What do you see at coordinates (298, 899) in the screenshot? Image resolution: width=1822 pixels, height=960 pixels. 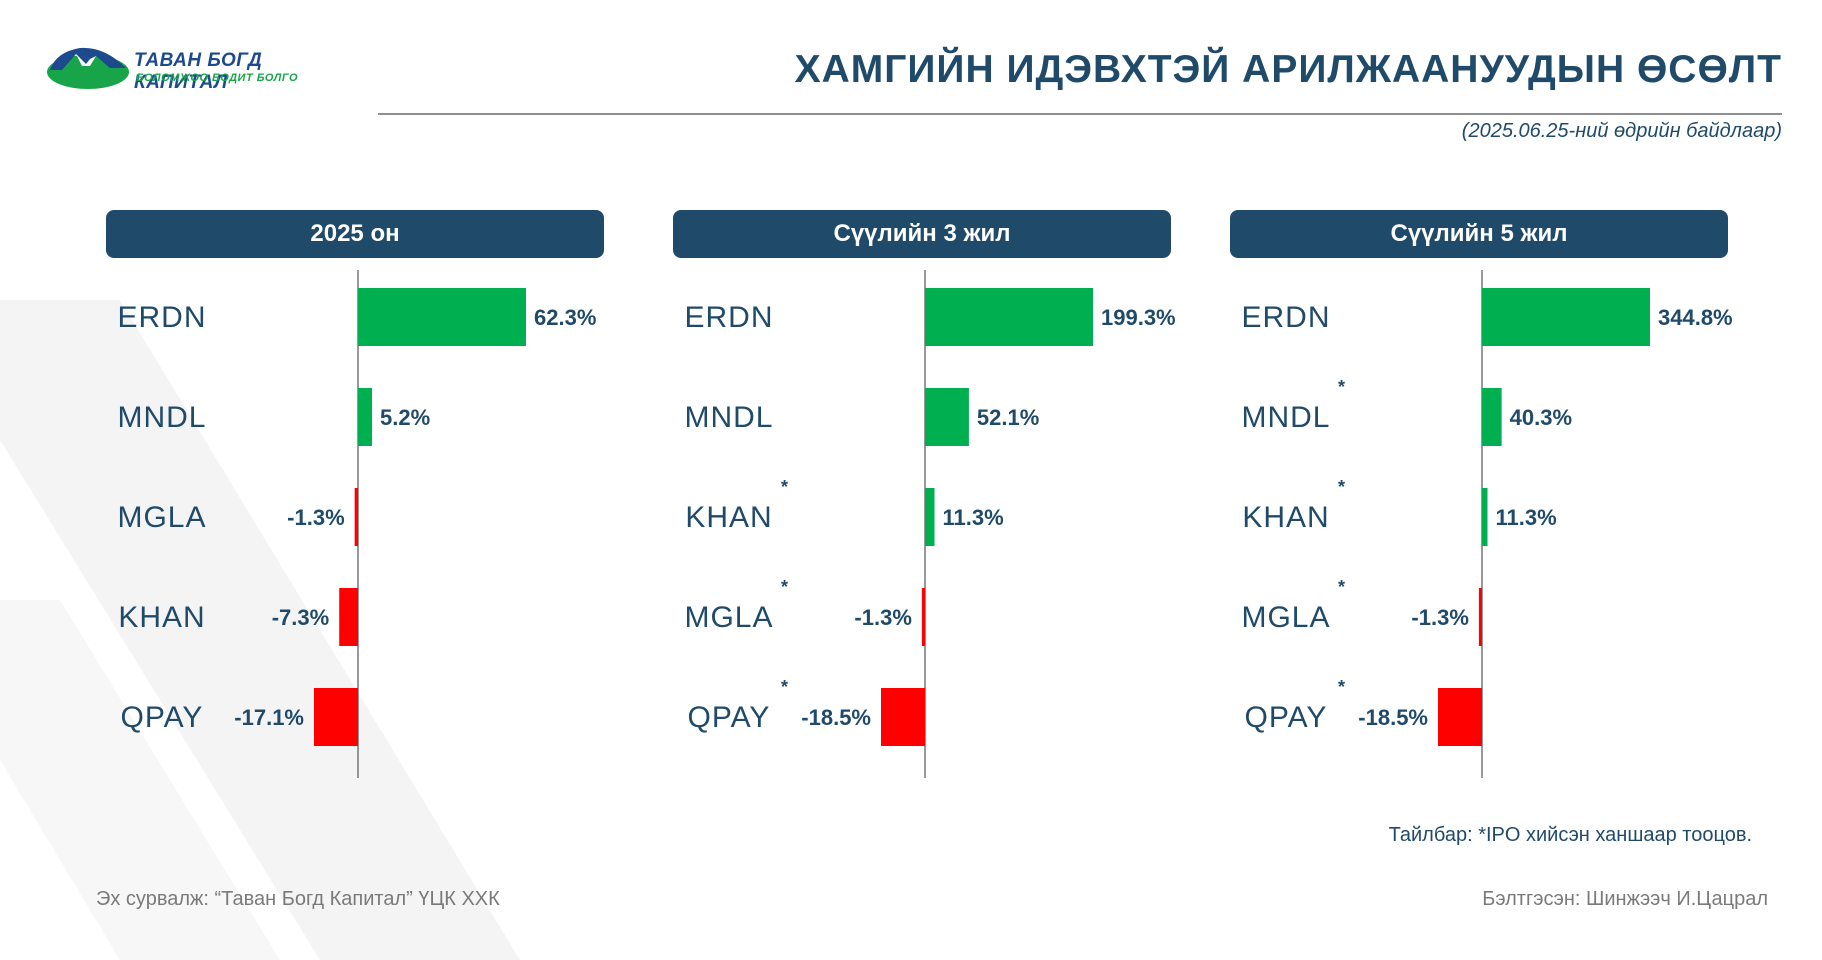 I see `source-note: Эх сурвалж: “Таван Богд Капитал” ҮЦК ХХК` at bounding box center [298, 899].